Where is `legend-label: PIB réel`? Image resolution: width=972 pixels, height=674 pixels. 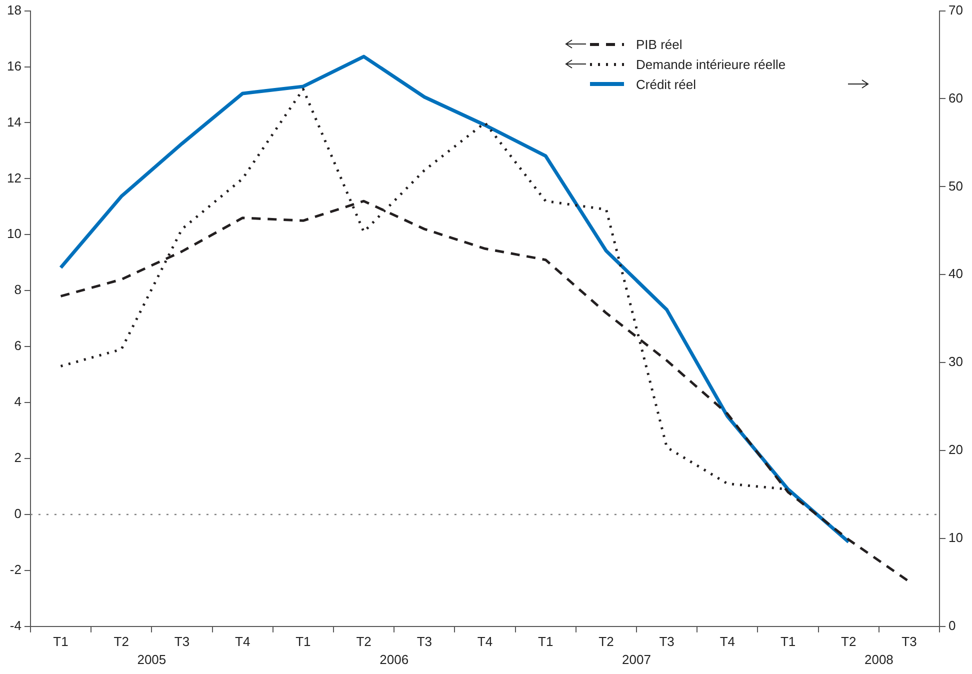
legend-label: PIB réel is located at coordinates (660, 44).